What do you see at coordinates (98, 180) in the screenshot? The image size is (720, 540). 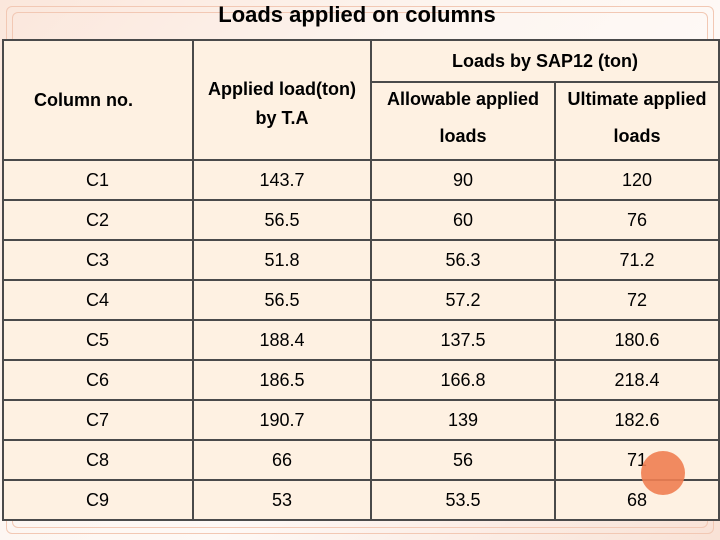 I see `cell-column: C1` at bounding box center [98, 180].